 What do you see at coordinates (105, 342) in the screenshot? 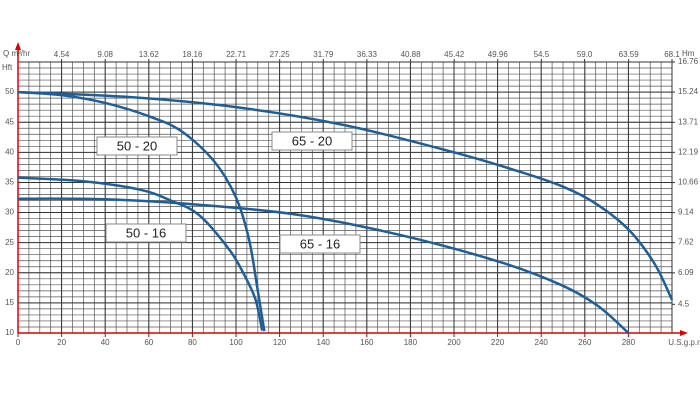
I see `x-tick-label: 40` at bounding box center [105, 342].